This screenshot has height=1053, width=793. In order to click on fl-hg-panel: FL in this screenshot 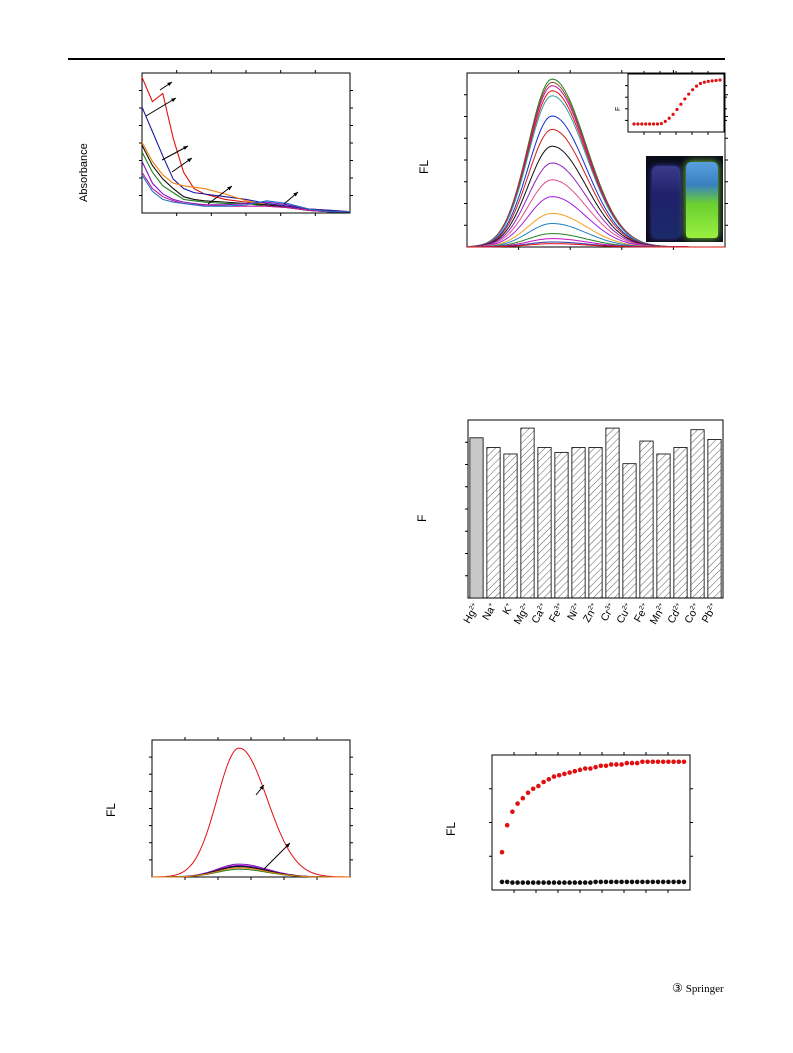, I will do `click(230, 810)`.